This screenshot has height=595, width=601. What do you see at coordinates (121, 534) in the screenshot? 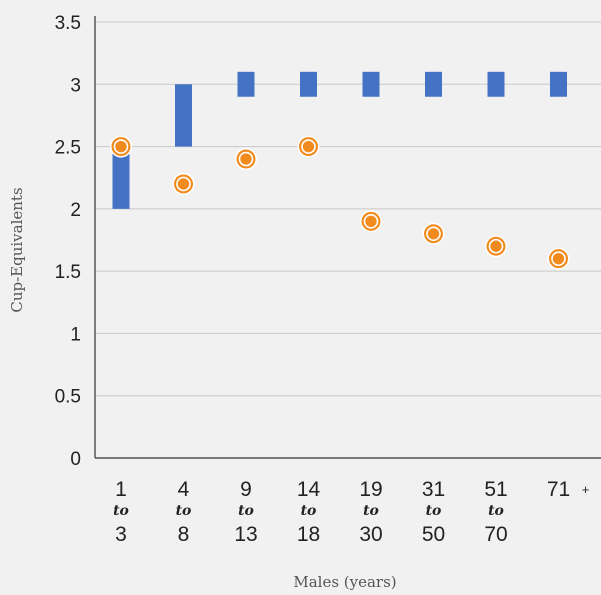
I see `x-tick-end: 3` at bounding box center [121, 534].